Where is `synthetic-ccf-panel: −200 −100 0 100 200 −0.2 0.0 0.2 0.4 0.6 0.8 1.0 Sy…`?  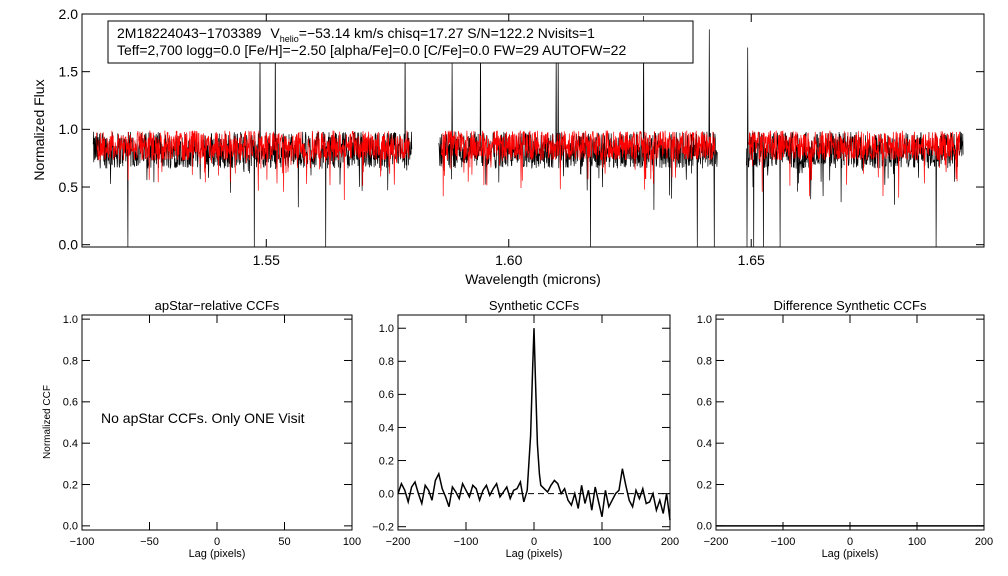
synthetic-ccf-panel: −200 −100 0 100 200 −0.2 0.0 0.2 0.4 0.6 0.8 1.0 Sy… is located at coordinates (525, 429).